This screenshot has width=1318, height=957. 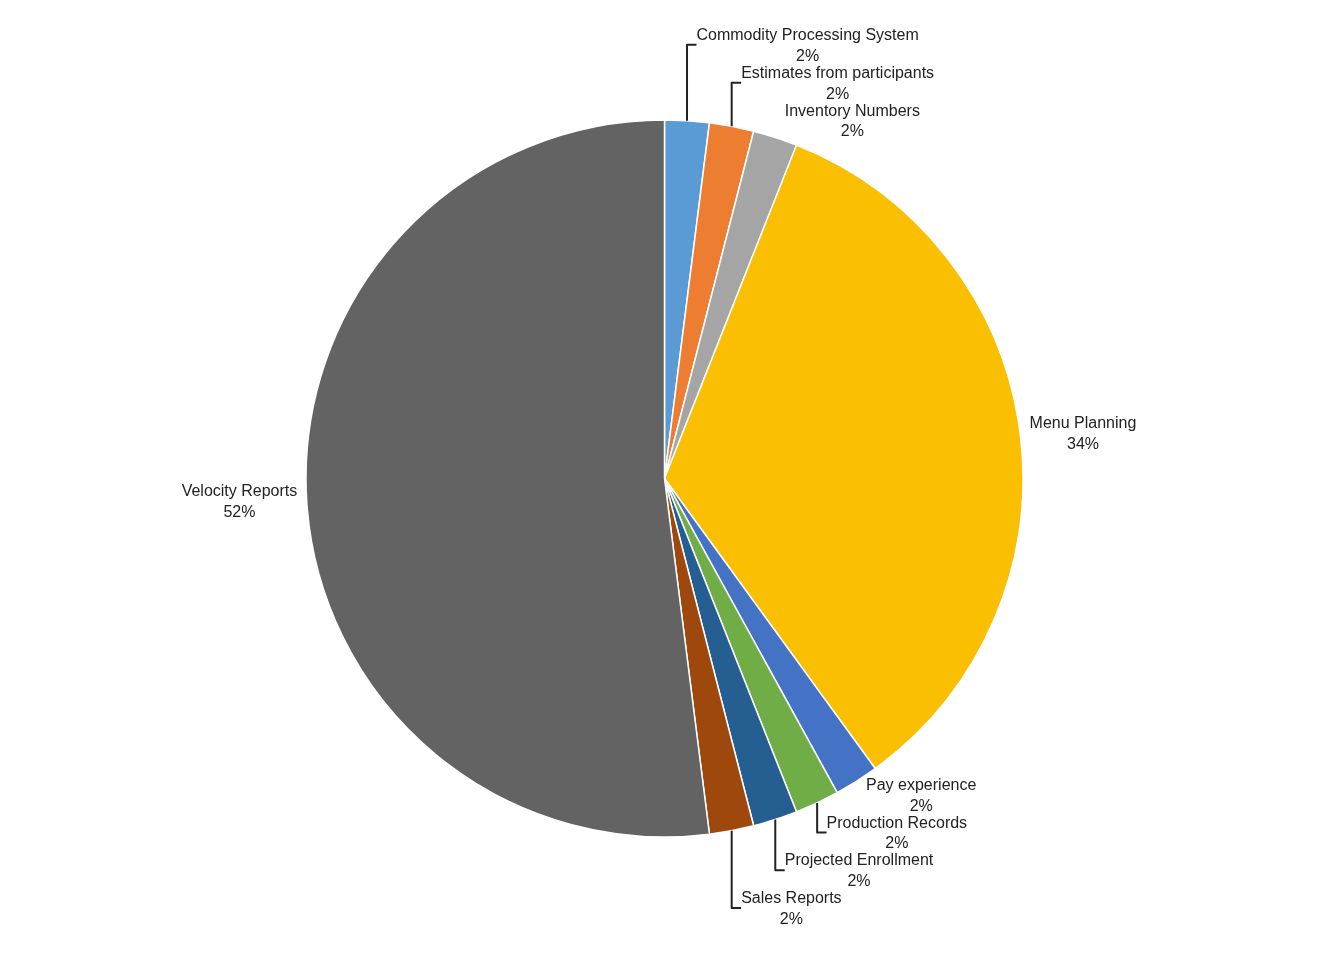 I want to click on slice-label: Estimates from participants, so click(x=838, y=72).